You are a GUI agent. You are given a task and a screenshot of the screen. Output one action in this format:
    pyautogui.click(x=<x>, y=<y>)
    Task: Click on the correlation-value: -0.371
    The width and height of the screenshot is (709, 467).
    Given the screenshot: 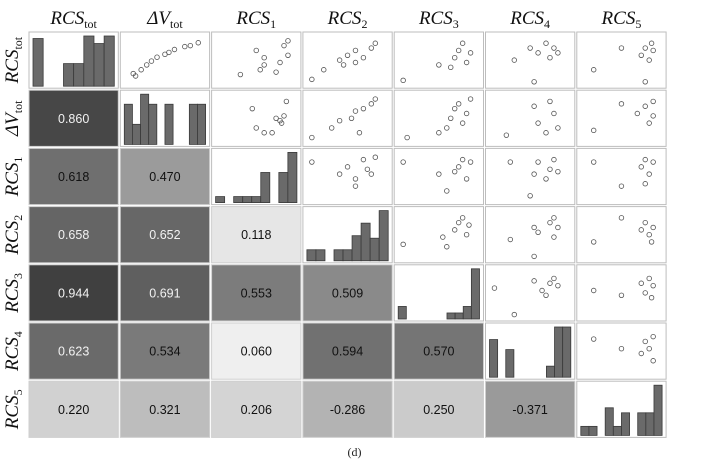 What is the action you would take?
    pyautogui.click(x=529, y=410)
    